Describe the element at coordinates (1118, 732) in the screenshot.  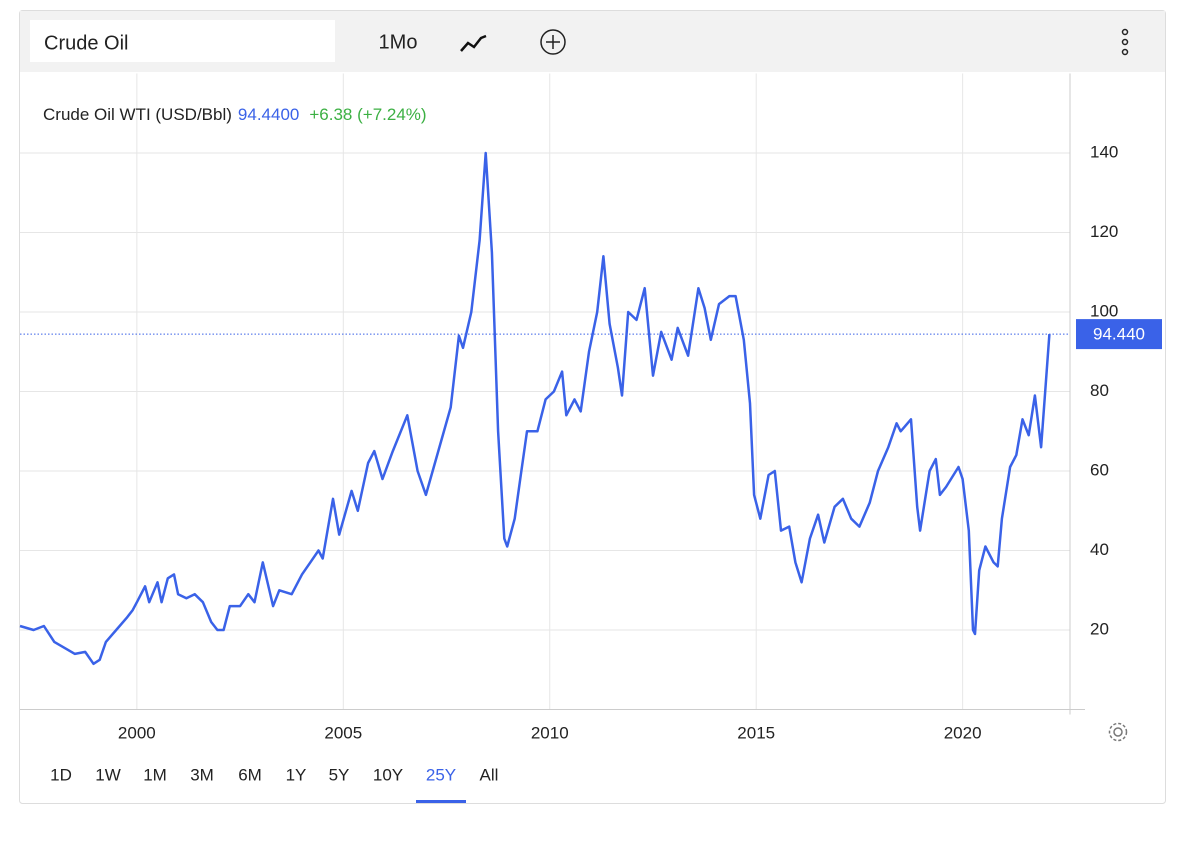
I see `settings-icon` at that location.